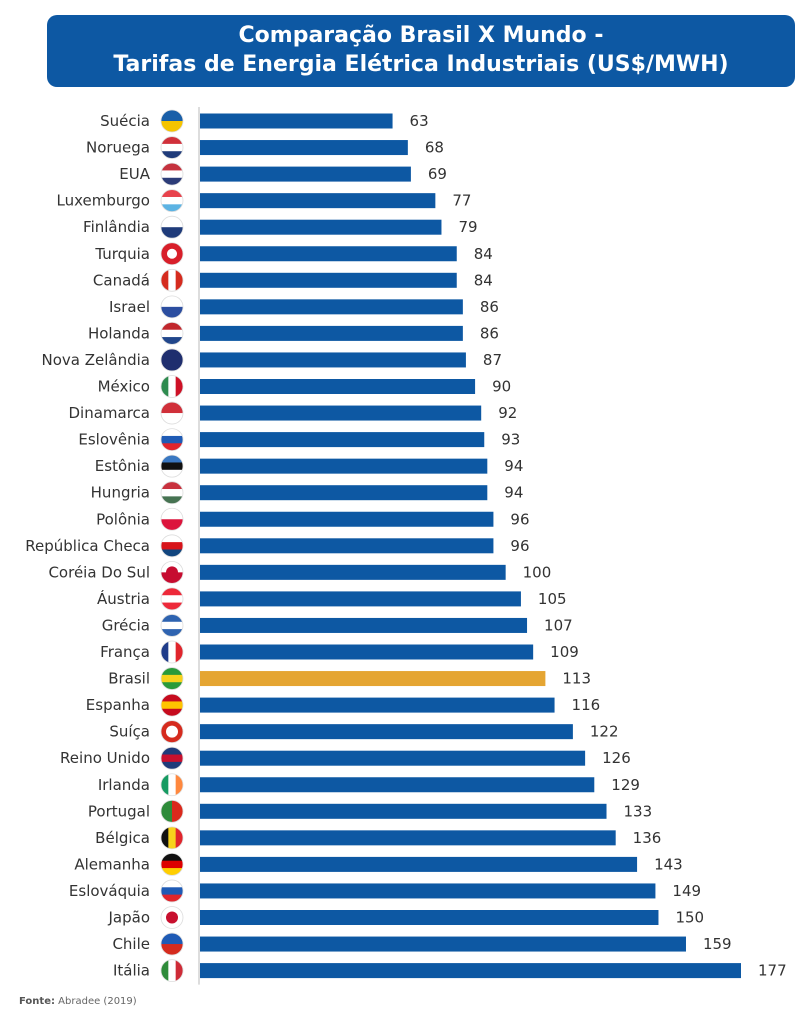 The image size is (807, 1024). I want to click on finland-flag-icon, so click(172, 227).